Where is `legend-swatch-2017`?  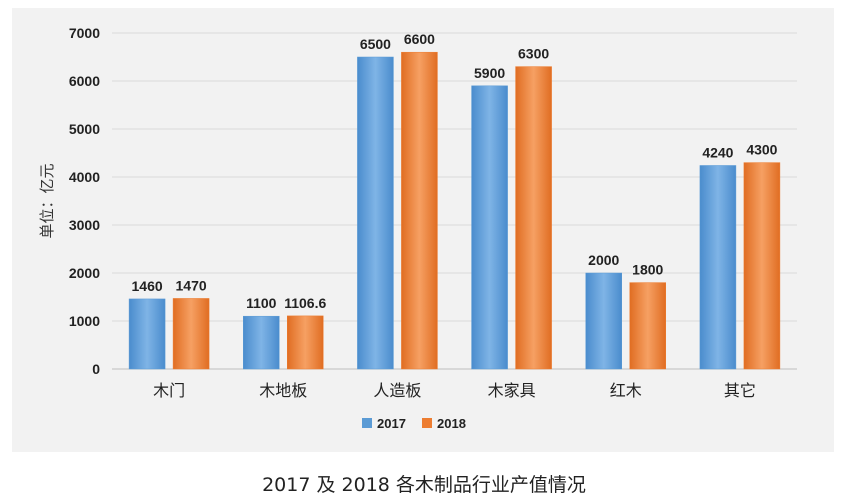
legend-swatch-2017 is located at coordinates (367, 423).